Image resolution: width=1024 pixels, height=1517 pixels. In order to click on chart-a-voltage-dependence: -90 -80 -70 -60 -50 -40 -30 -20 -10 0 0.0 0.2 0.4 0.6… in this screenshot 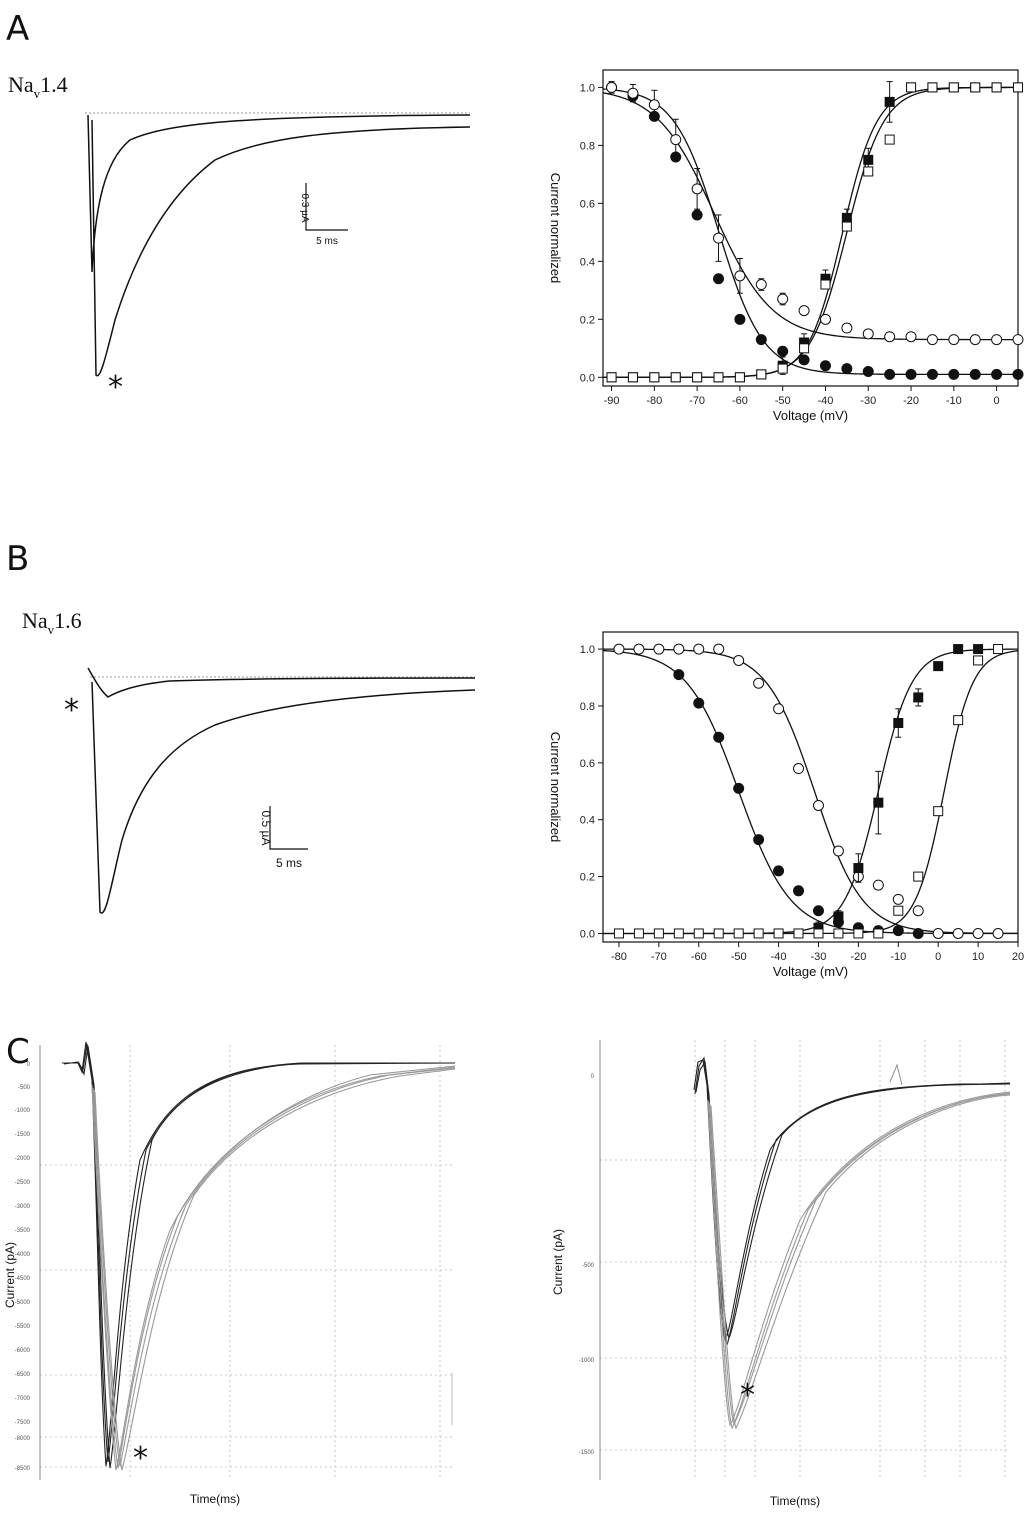, I will do `click(786, 246)`.